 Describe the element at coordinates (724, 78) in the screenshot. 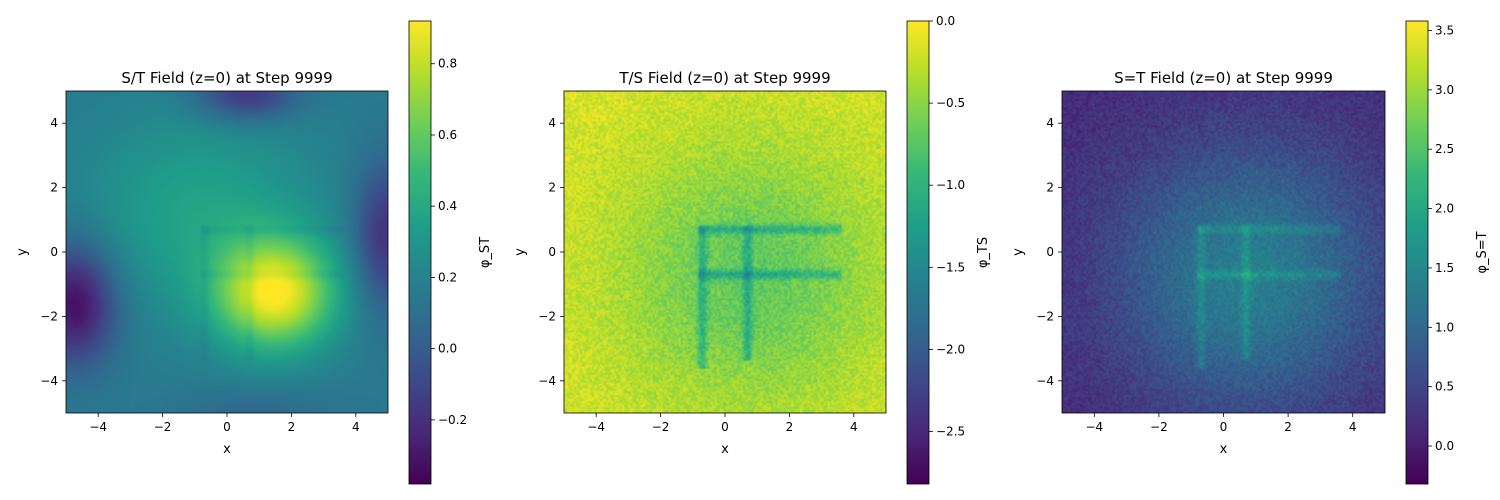

I see `chart-title: T/S Field (z=0) at Step 9999` at that location.